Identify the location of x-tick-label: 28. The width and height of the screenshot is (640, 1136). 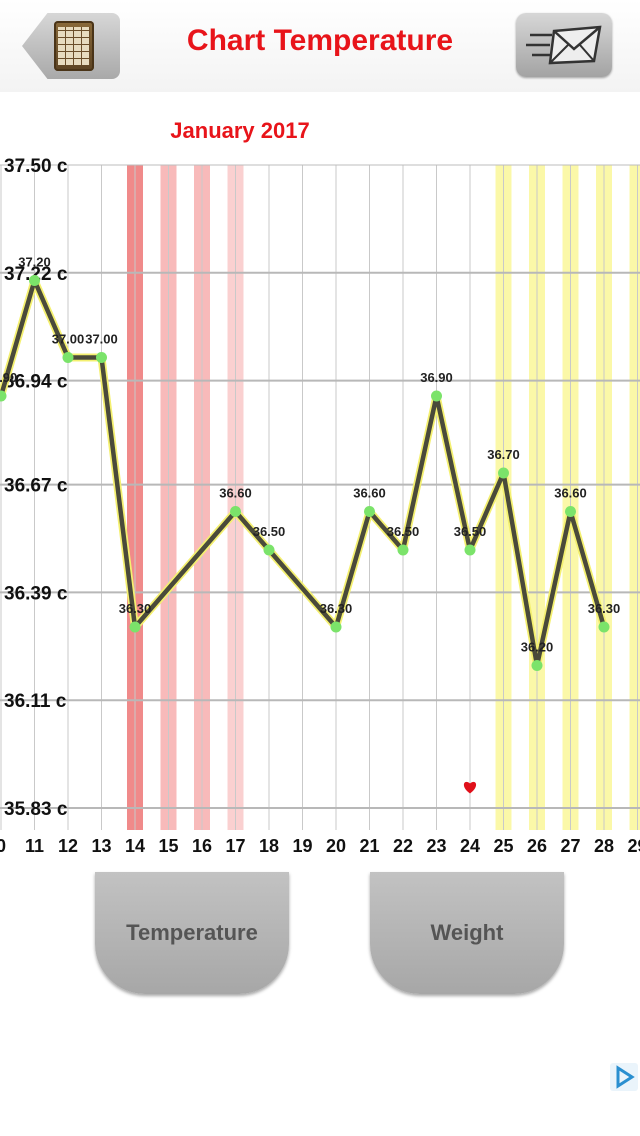
(604, 846).